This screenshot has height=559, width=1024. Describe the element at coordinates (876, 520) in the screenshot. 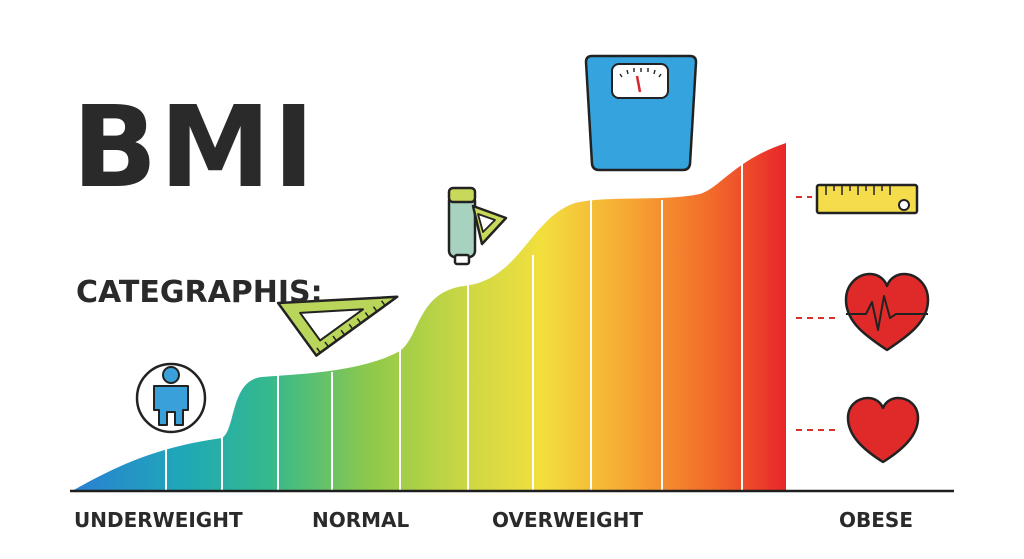

I see `category-label-obese: OBESE` at that location.